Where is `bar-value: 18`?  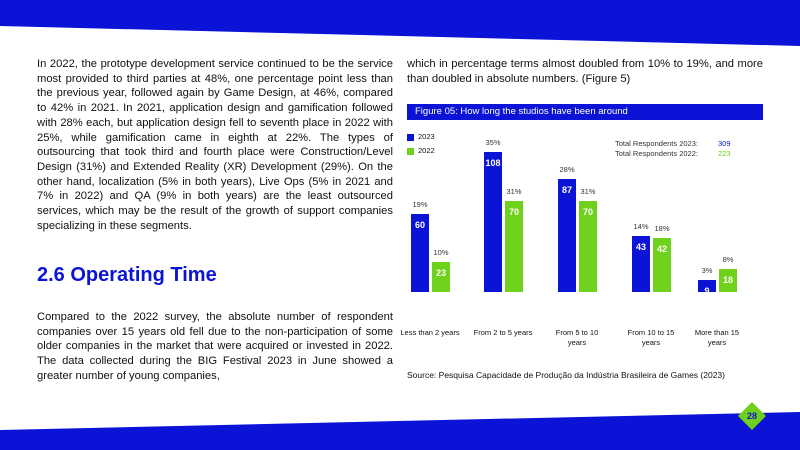
bar-value: 18 is located at coordinates (727, 279).